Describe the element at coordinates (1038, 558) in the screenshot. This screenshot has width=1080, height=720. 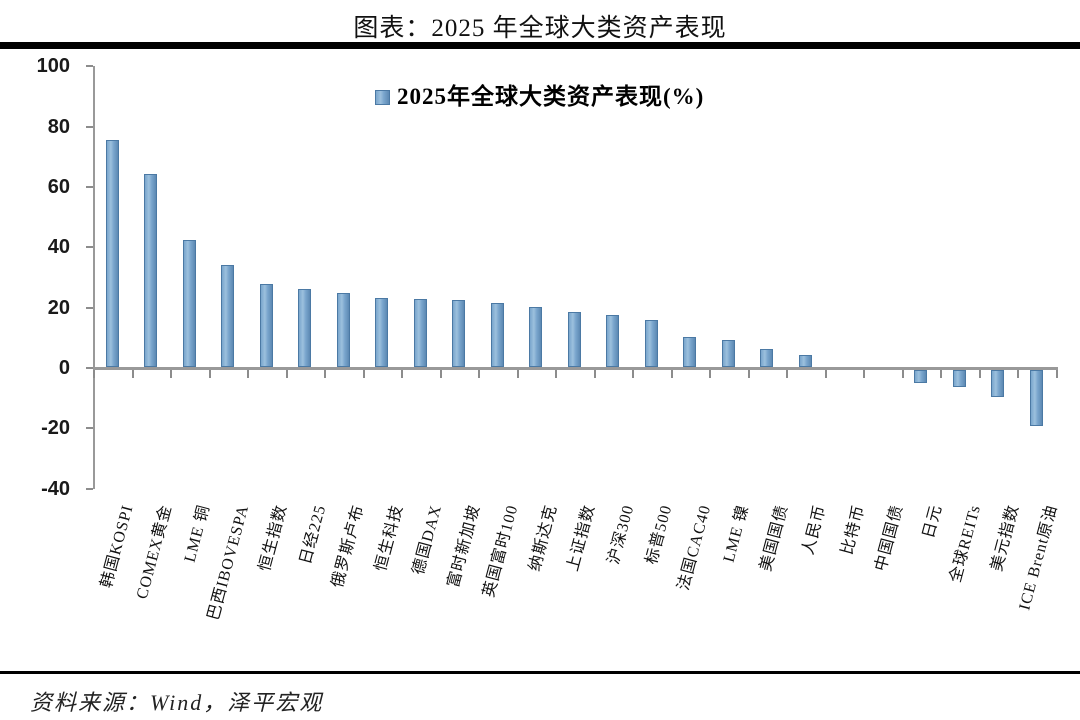
I see `x-axis-category-label: ICE Brent原油` at that location.